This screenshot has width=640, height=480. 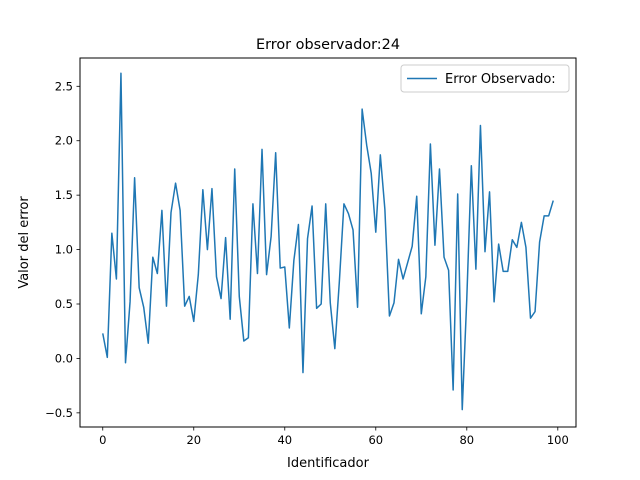 I want to click on y-tick-label: 1.0, so click(x=64, y=250).